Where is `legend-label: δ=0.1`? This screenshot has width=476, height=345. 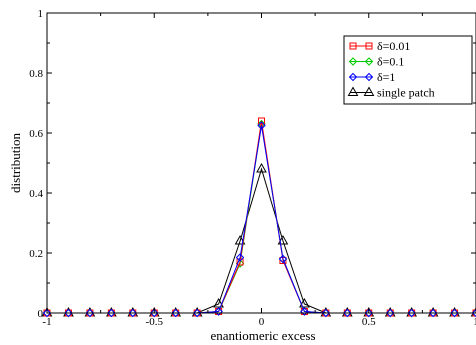 legend-label: δ=0.1 is located at coordinates (390, 62).